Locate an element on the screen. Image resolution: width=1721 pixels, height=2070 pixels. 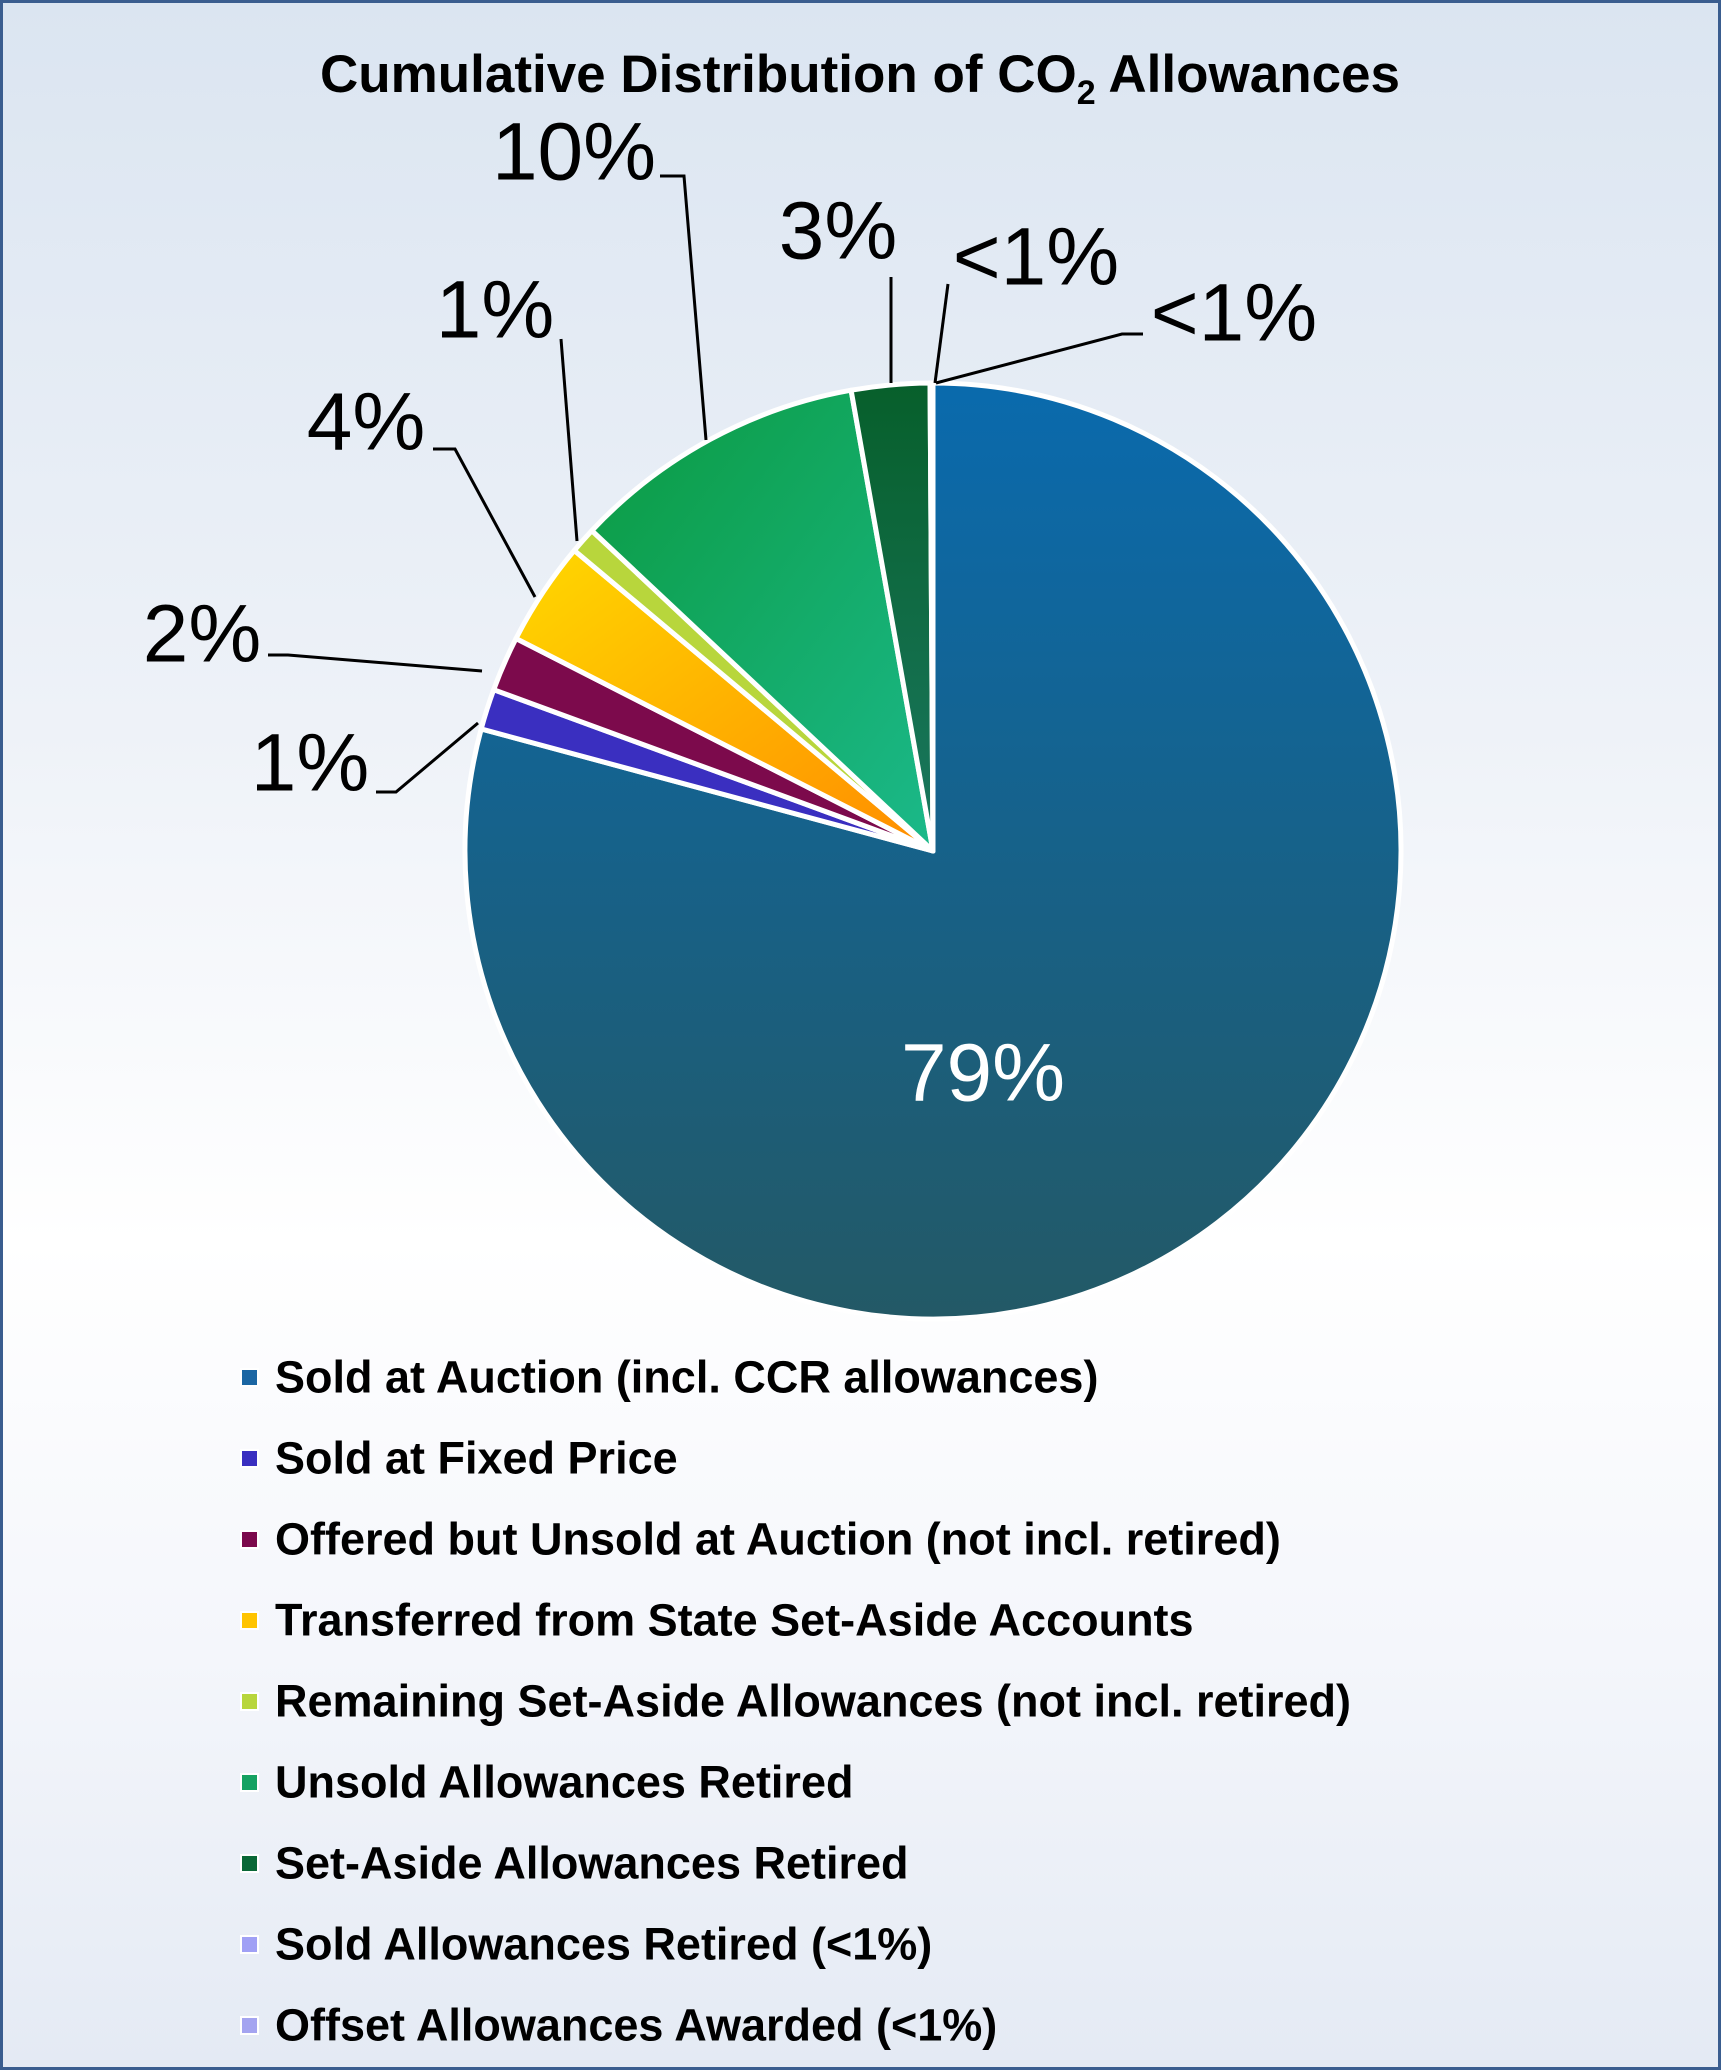
data-label-transferred: 4% is located at coordinates (366, 422).